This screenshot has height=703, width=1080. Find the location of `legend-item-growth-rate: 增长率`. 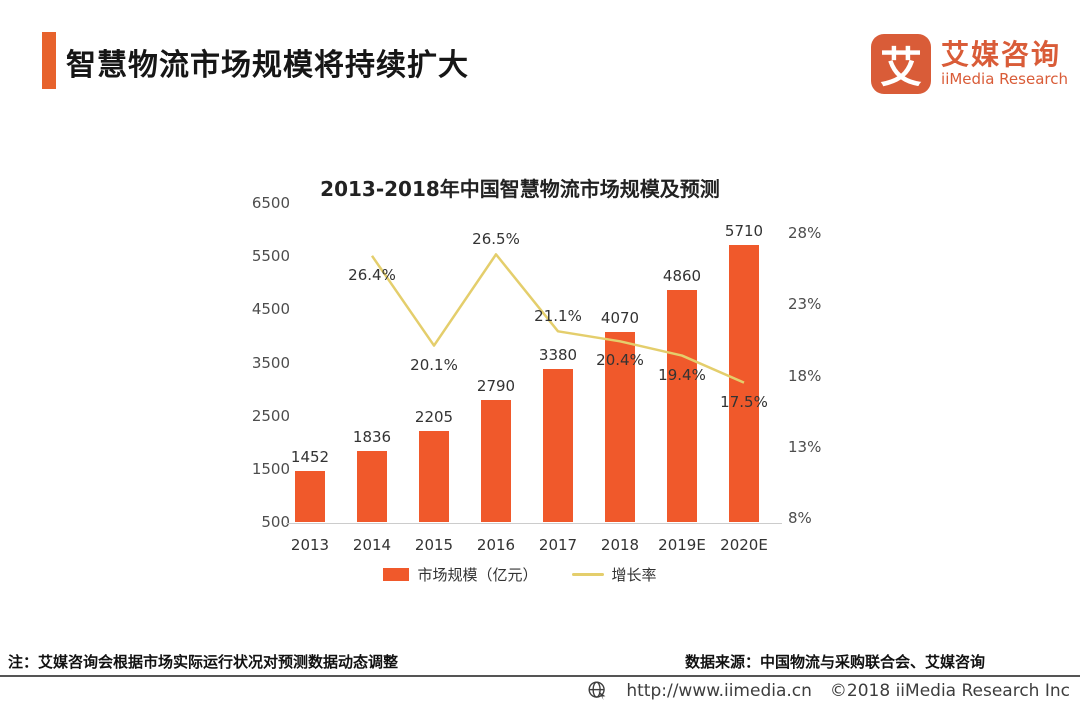

legend-item-growth-rate: 增长率 is located at coordinates (614, 574).